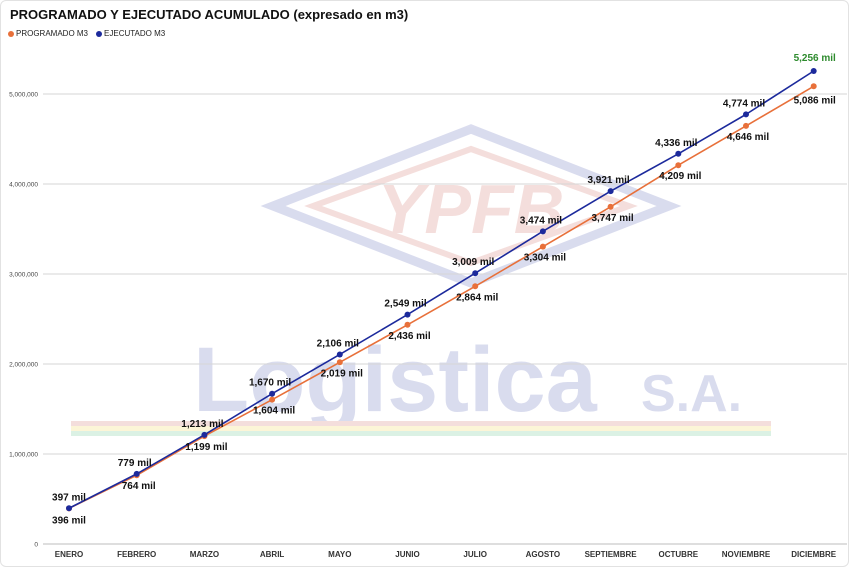  What do you see at coordinates (206, 447) in the screenshot?
I see `data-label-programado: 1,199 mil` at bounding box center [206, 447].